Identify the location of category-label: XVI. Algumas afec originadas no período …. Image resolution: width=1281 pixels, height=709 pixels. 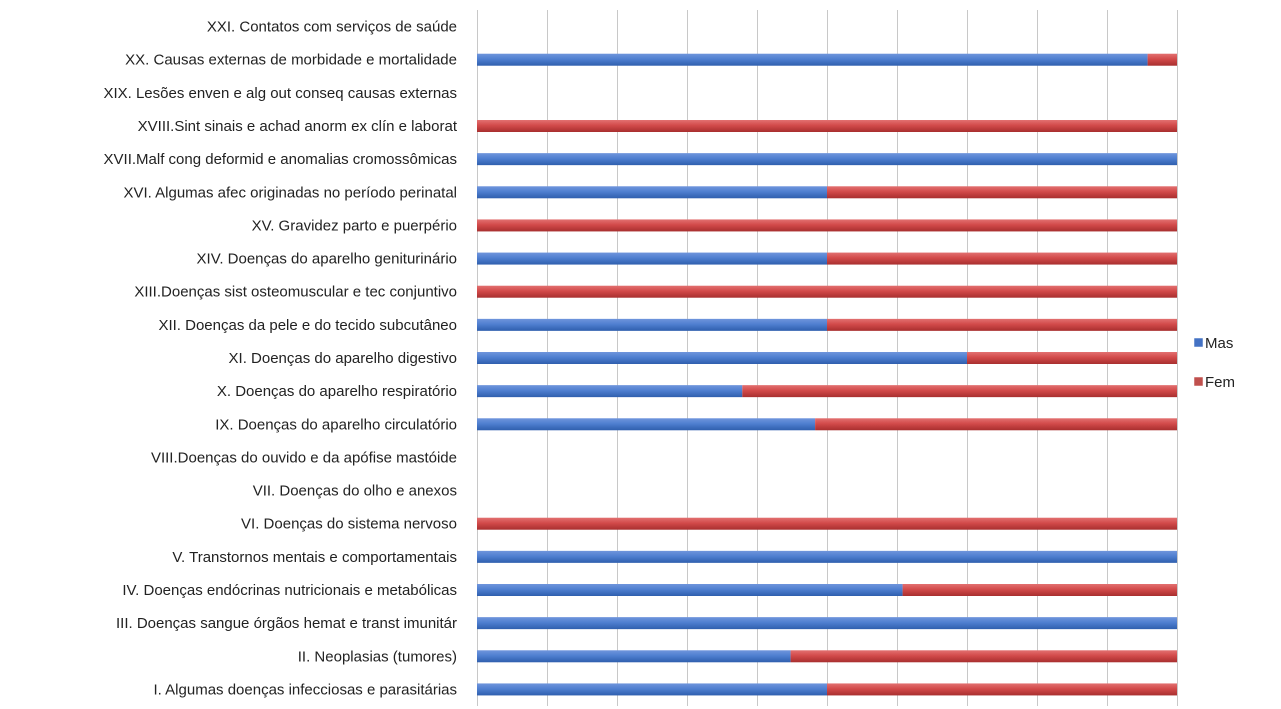
(290, 192).